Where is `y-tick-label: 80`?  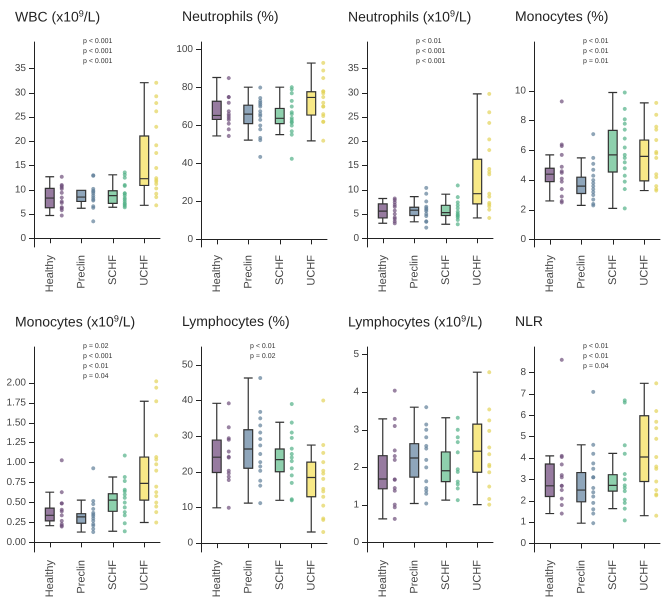 y-tick-label: 80 is located at coordinates (187, 88).